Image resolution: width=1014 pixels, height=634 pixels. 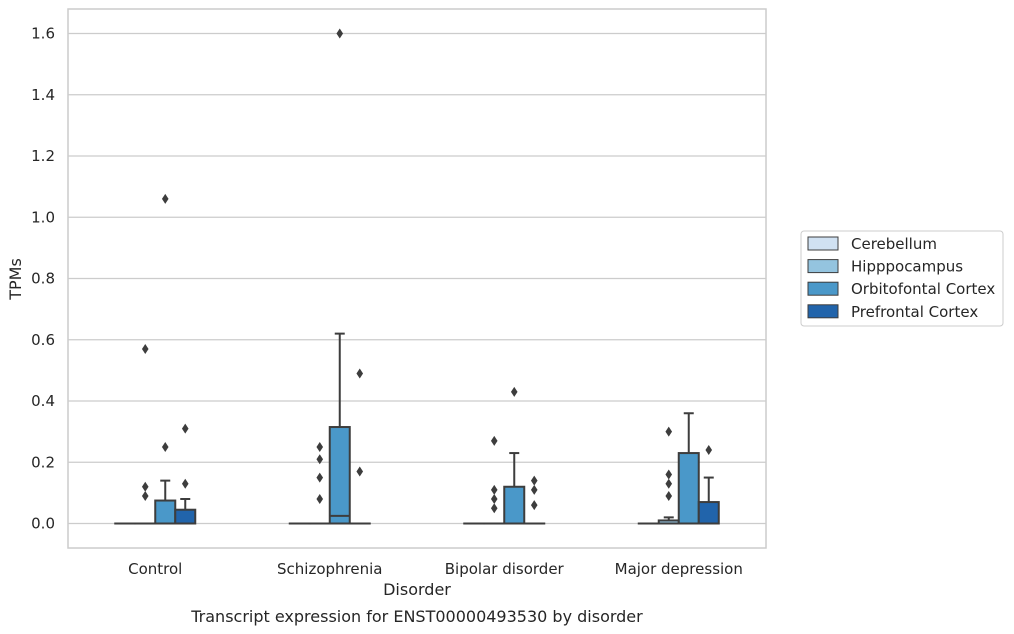 I want to click on y-tick-label: 1.4, so click(x=43, y=95).